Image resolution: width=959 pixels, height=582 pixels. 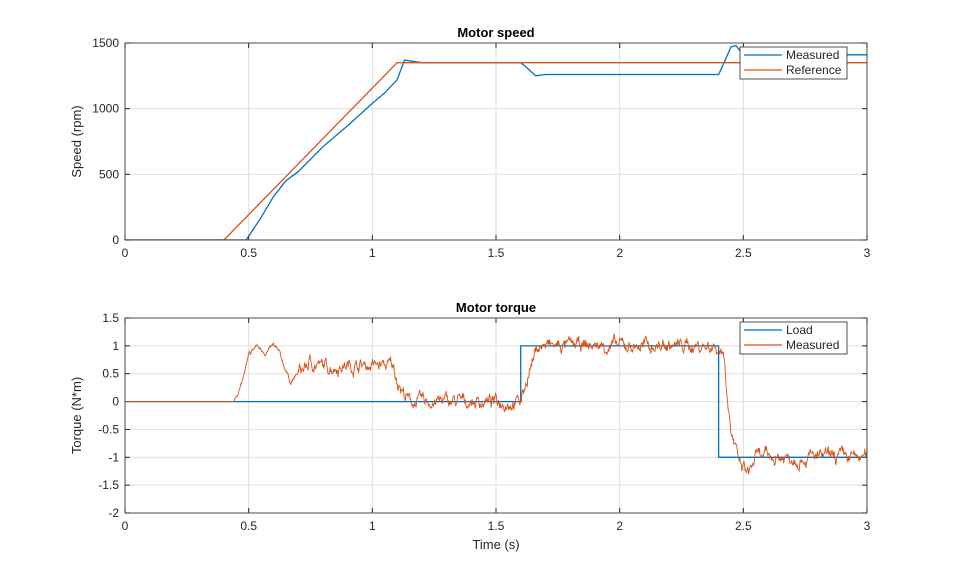 I want to click on y-axis-label: Speed (rpm), so click(x=76, y=141).